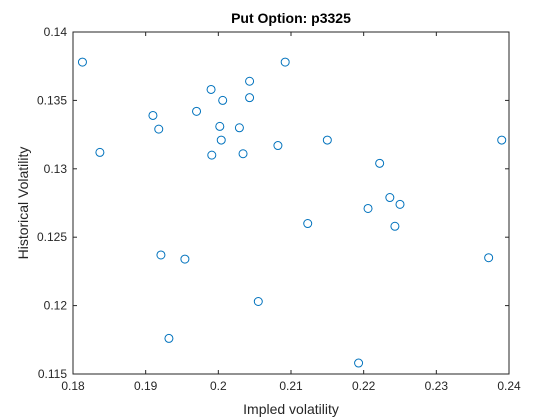  What do you see at coordinates (364, 386) in the screenshot?
I see `x-tick-label: 0.22` at bounding box center [364, 386].